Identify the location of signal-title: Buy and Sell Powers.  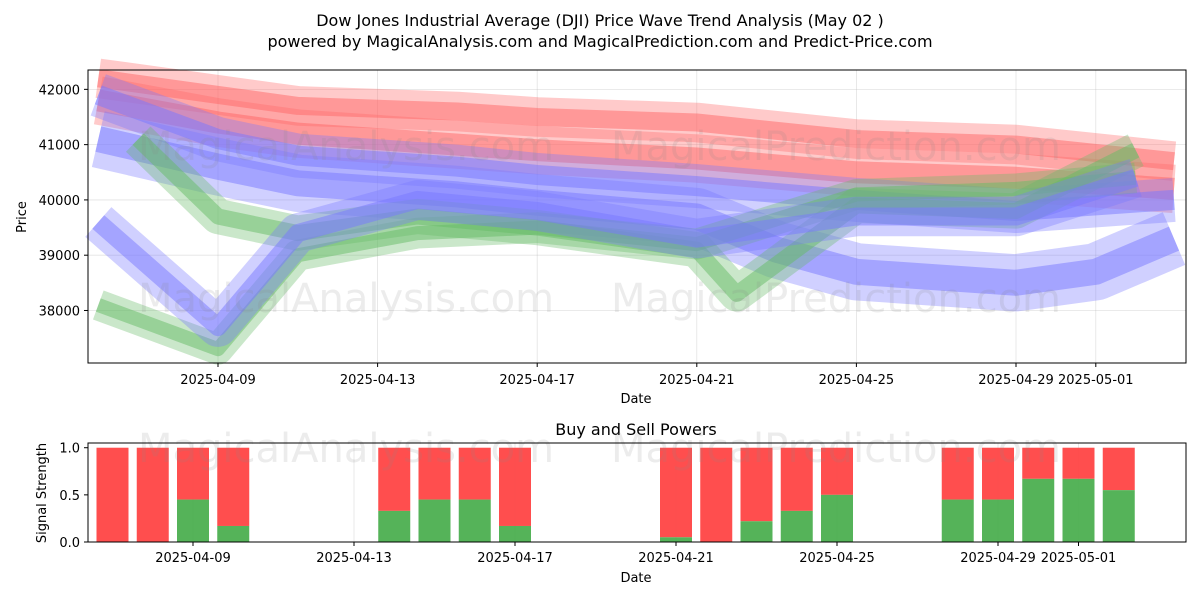
(636, 429).